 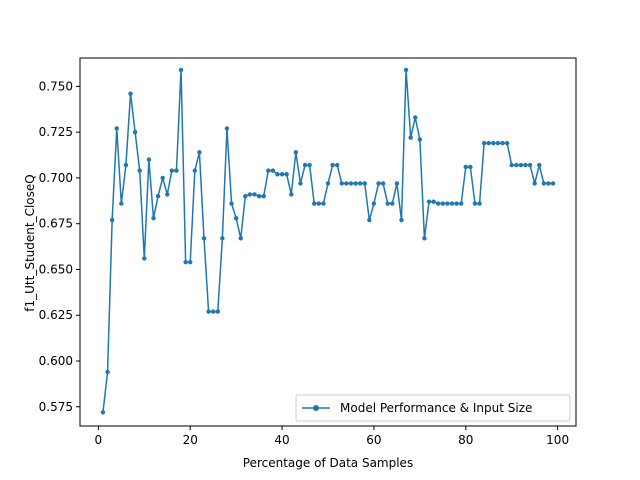 I want to click on x-tick-label: 40, so click(x=281, y=440).